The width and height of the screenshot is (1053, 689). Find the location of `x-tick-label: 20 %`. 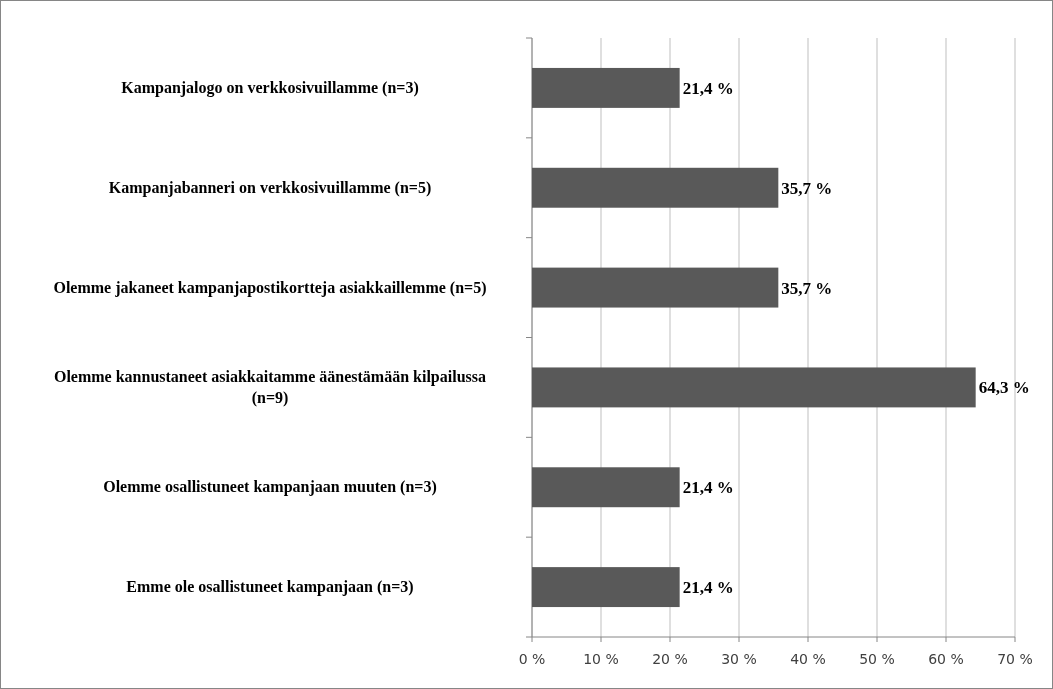

x-tick-label: 20 % is located at coordinates (670, 659).